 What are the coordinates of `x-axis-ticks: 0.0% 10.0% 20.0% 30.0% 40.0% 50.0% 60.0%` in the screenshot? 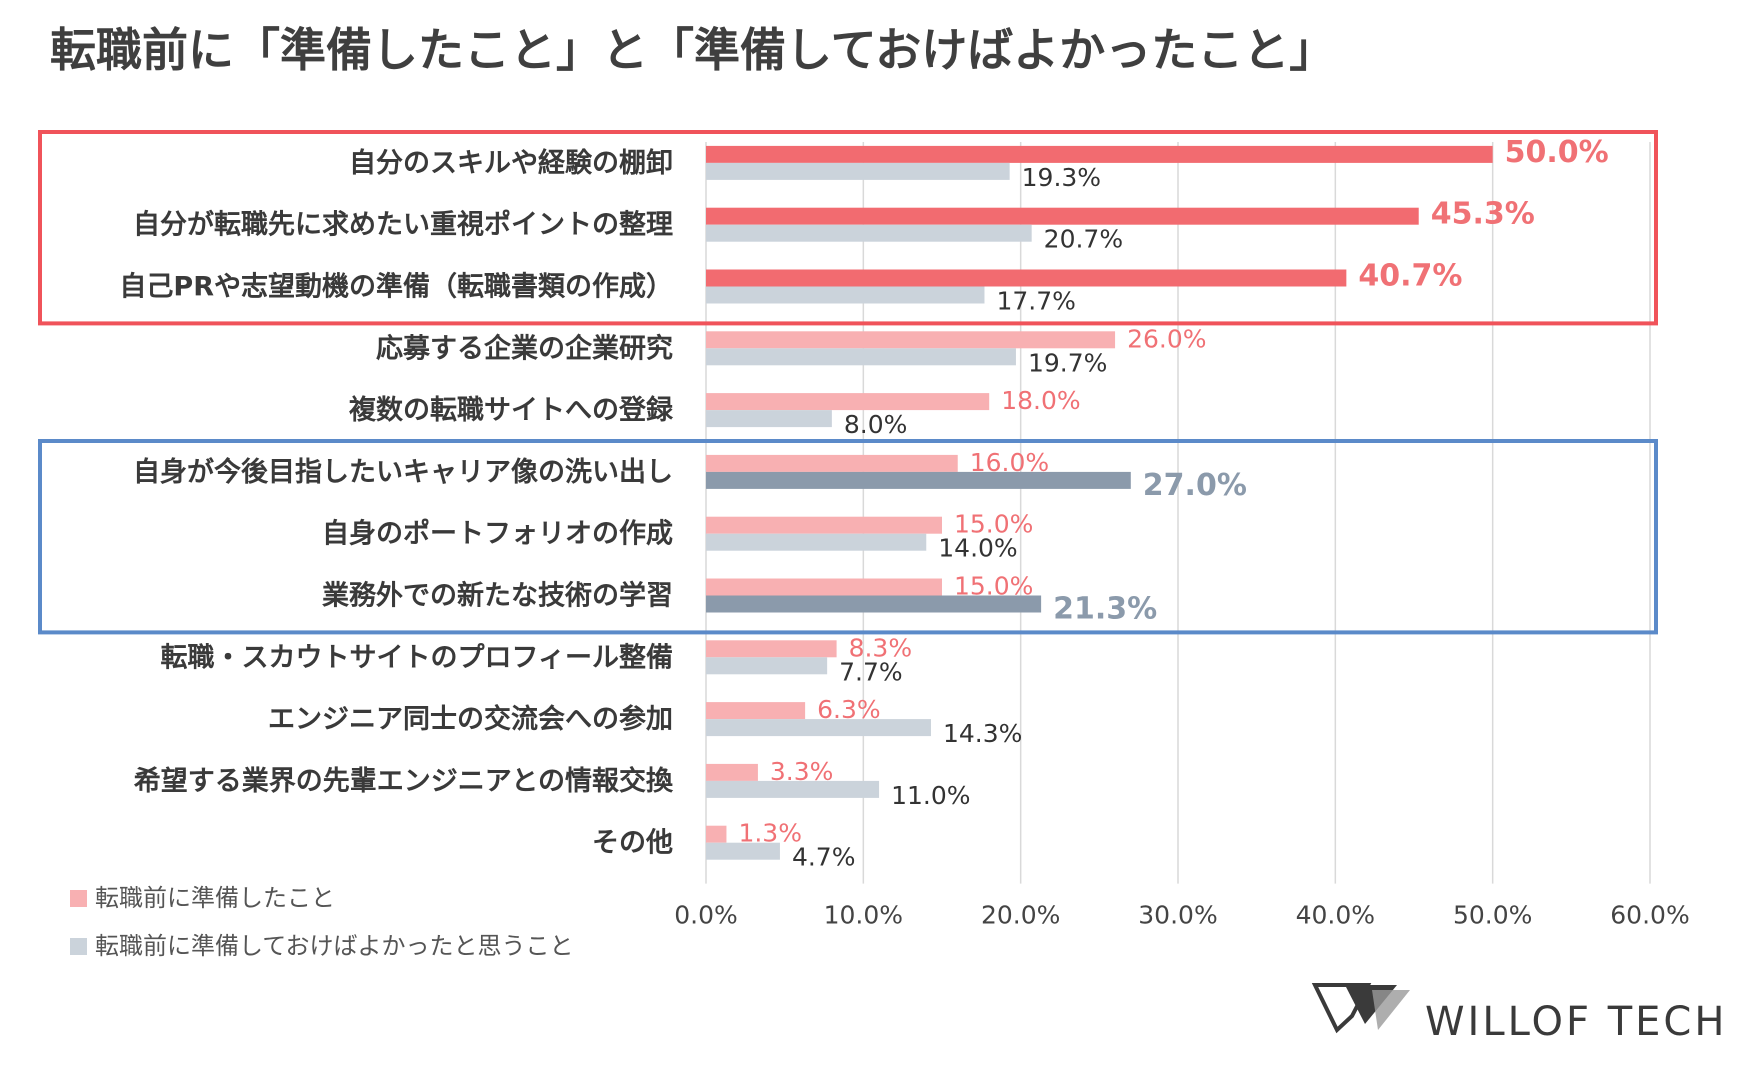 It's located at (1181, 915).